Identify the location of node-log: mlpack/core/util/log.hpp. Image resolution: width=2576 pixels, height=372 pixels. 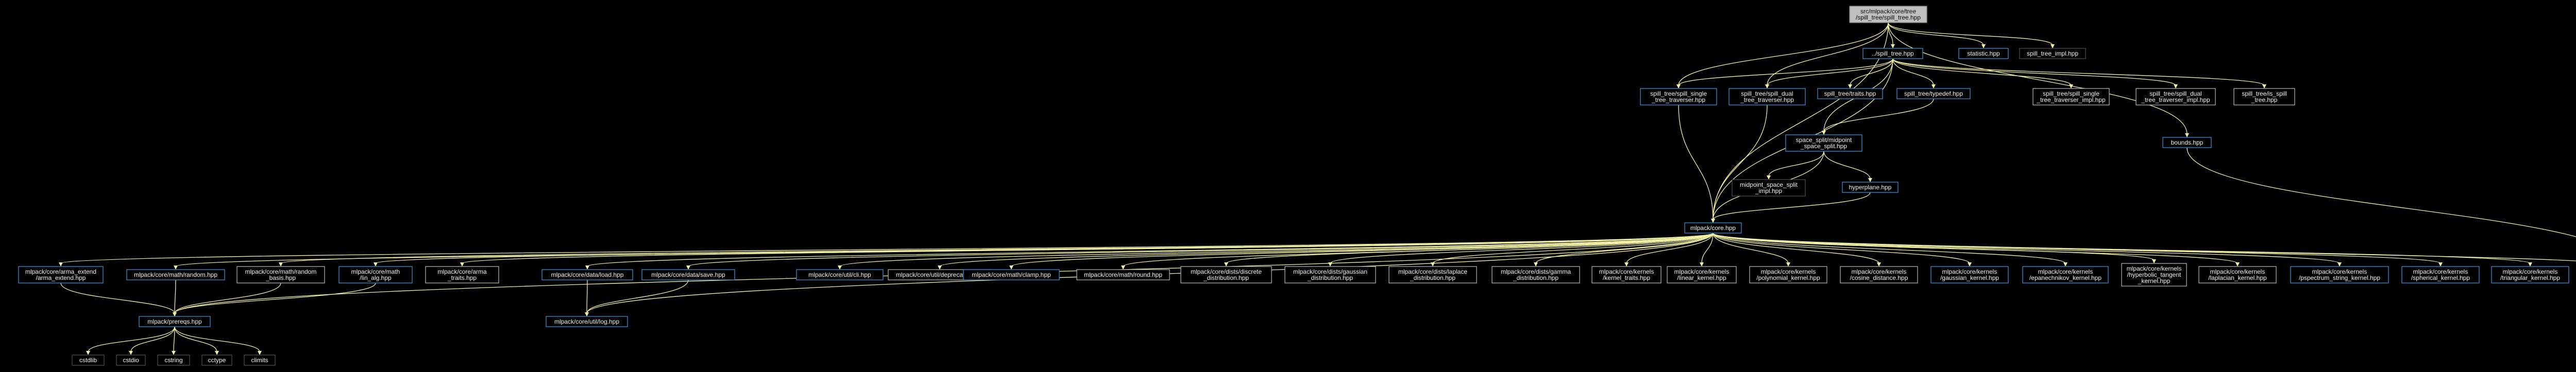
(587, 321).